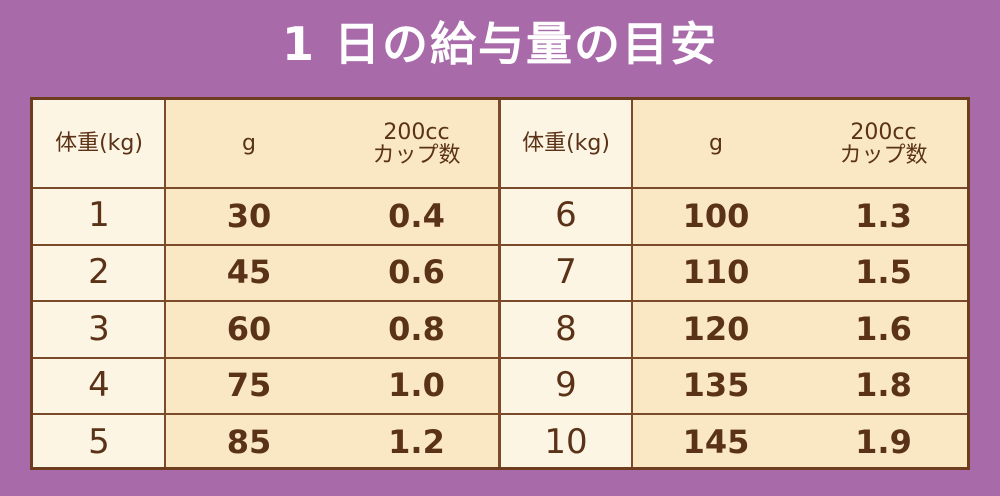 The height and width of the screenshot is (496, 1000). Describe the element at coordinates (716, 215) in the screenshot. I see `grams-cell: 100` at that location.